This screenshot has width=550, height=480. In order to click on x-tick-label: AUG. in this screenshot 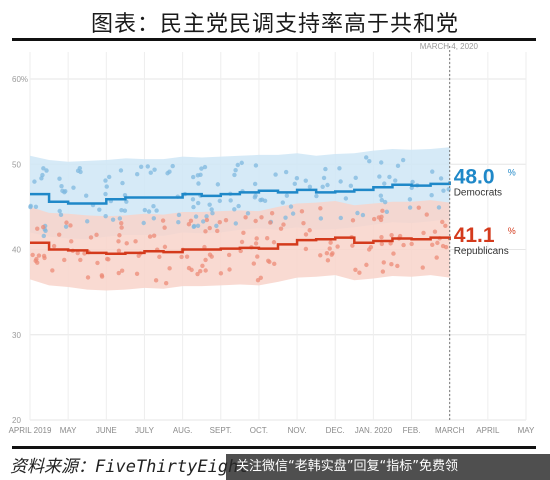, I will do `click(183, 430)`.